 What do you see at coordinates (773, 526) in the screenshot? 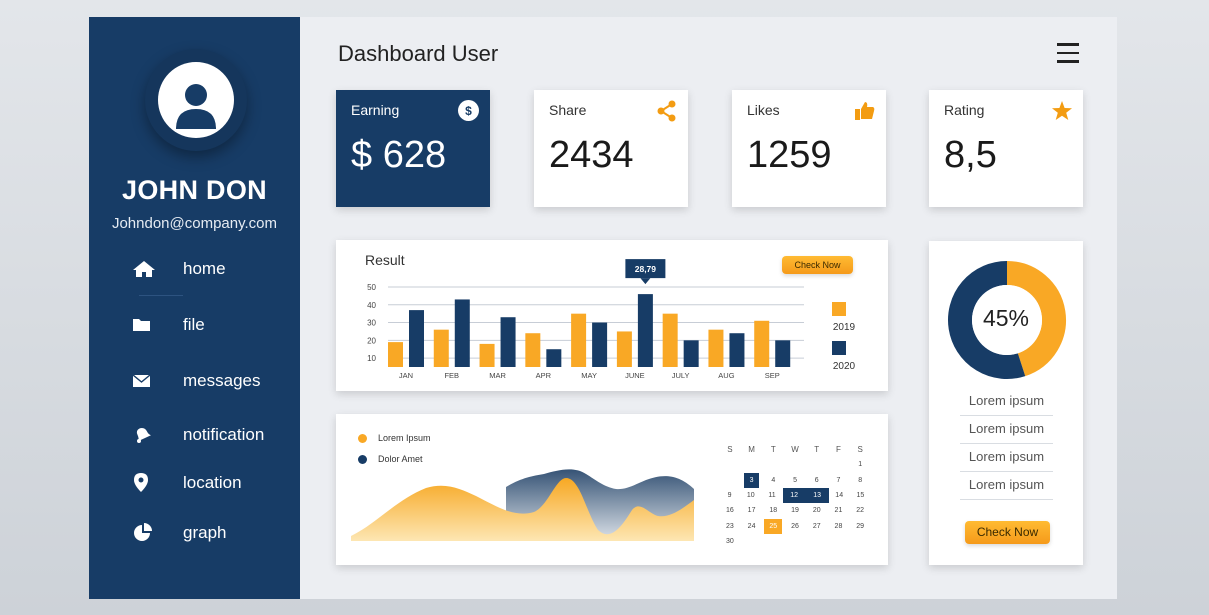
I see `calendar-day: 25` at bounding box center [773, 526].